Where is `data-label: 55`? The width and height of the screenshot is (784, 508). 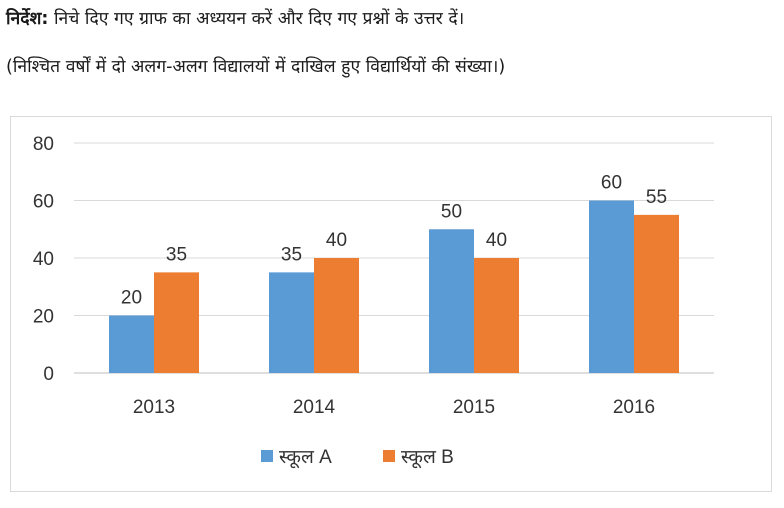
data-label: 55 is located at coordinates (656, 197).